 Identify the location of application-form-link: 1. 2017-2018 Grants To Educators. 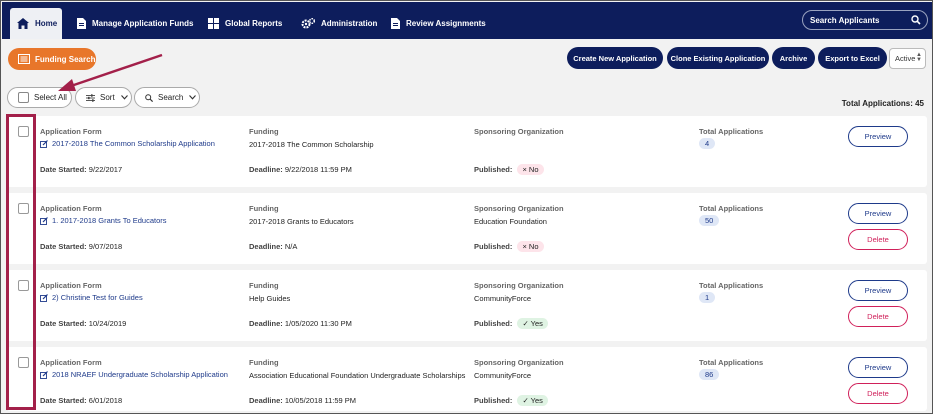
(103, 220).